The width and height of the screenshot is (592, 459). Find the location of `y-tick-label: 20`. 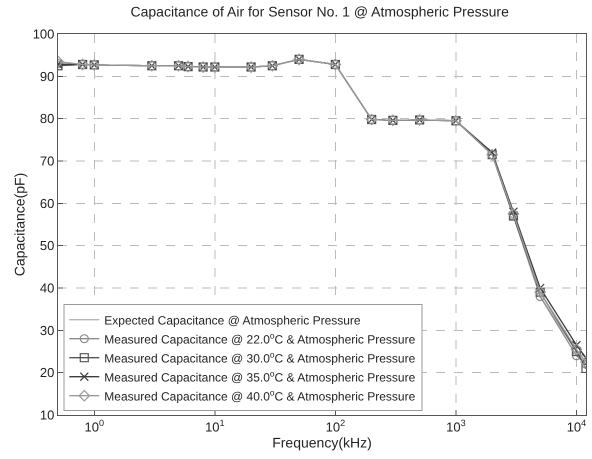

y-tick-label: 20 is located at coordinates (47, 372).